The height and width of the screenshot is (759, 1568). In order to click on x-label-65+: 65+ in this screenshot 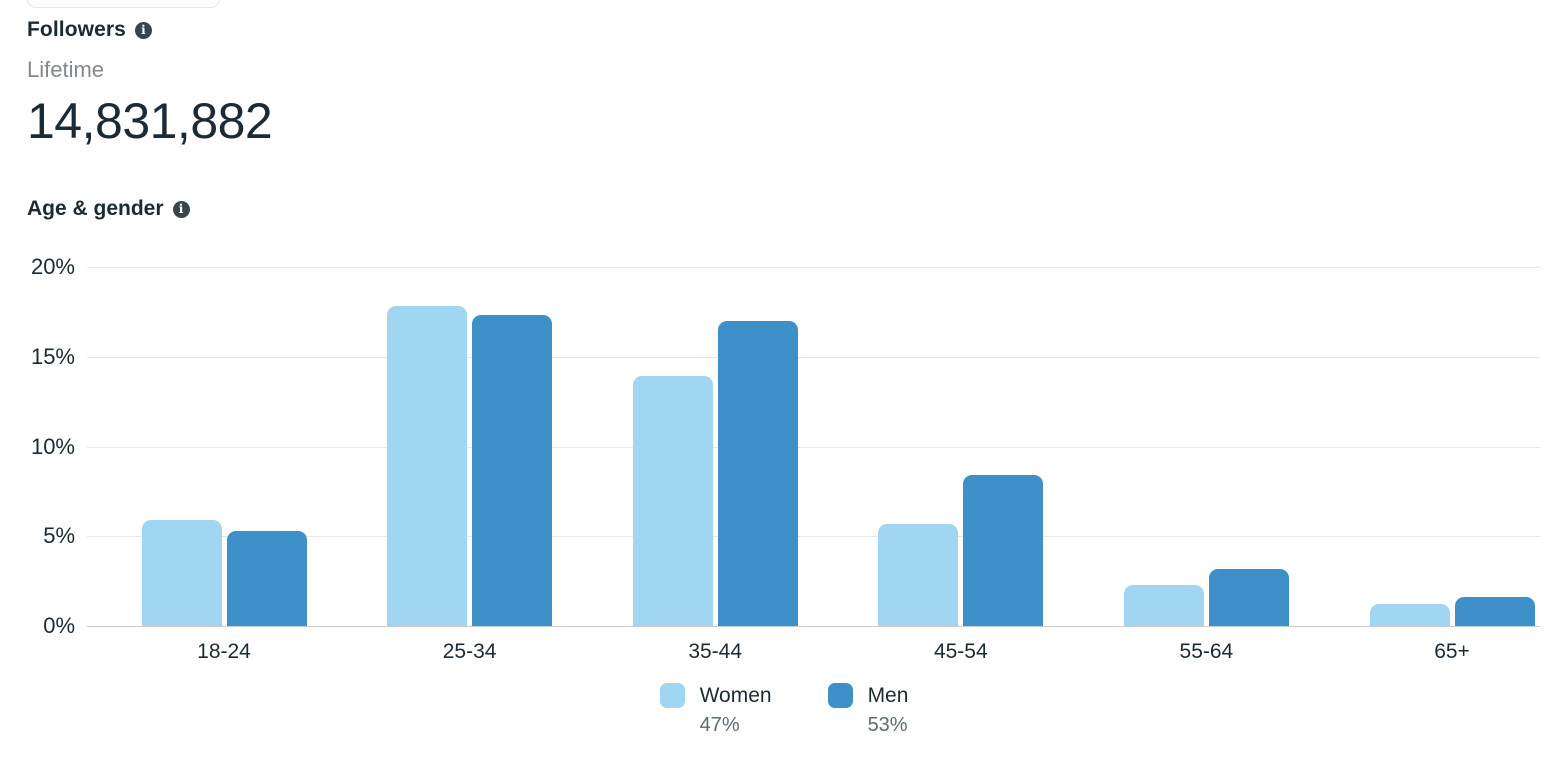, I will do `click(1452, 651)`.